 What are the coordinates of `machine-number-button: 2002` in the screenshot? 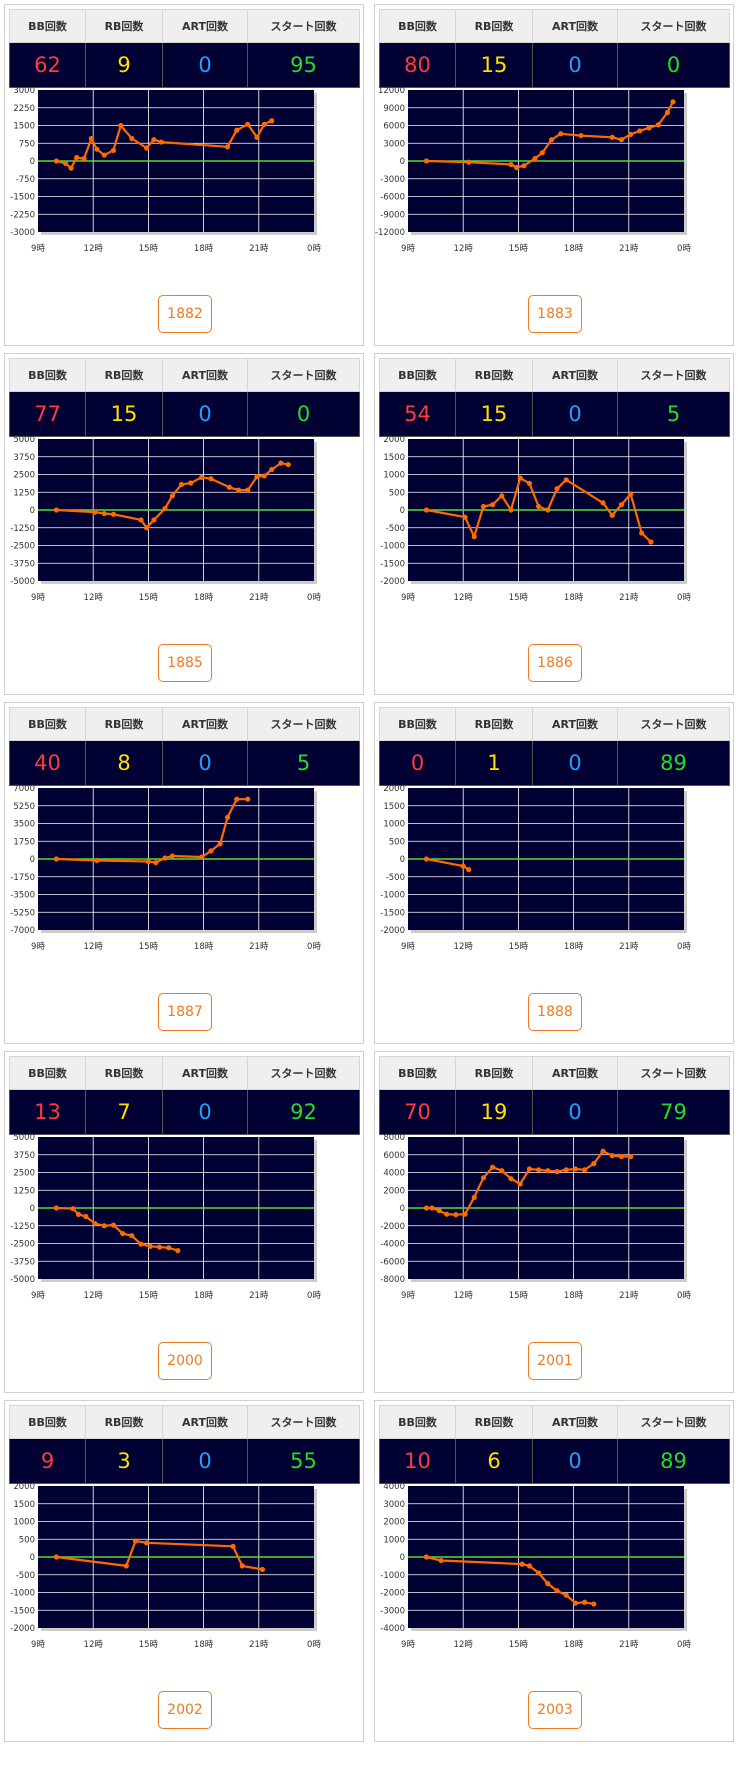 It's located at (185, 1710).